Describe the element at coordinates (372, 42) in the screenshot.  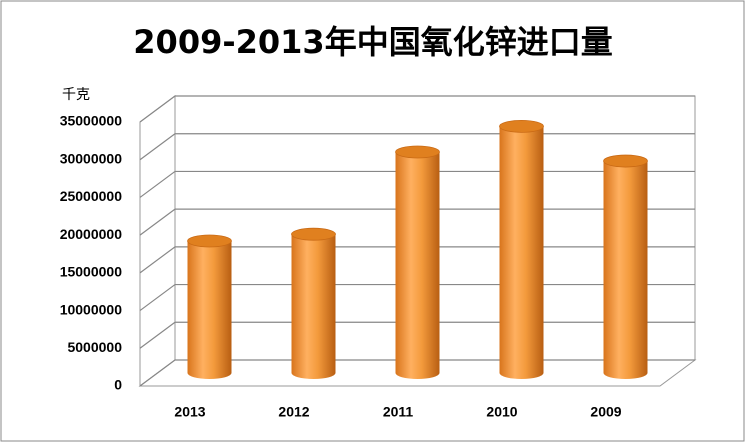
I see `chart-title: 2009-2013年中国氧化锌进口量` at that location.